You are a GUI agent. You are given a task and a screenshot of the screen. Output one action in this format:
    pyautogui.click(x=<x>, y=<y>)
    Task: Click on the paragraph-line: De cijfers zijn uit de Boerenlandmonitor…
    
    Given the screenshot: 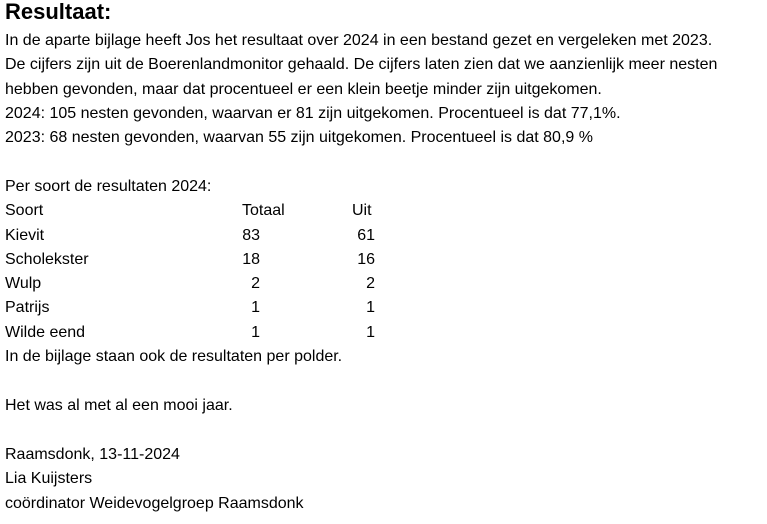 What is the action you would take?
    pyautogui.click(x=361, y=64)
    